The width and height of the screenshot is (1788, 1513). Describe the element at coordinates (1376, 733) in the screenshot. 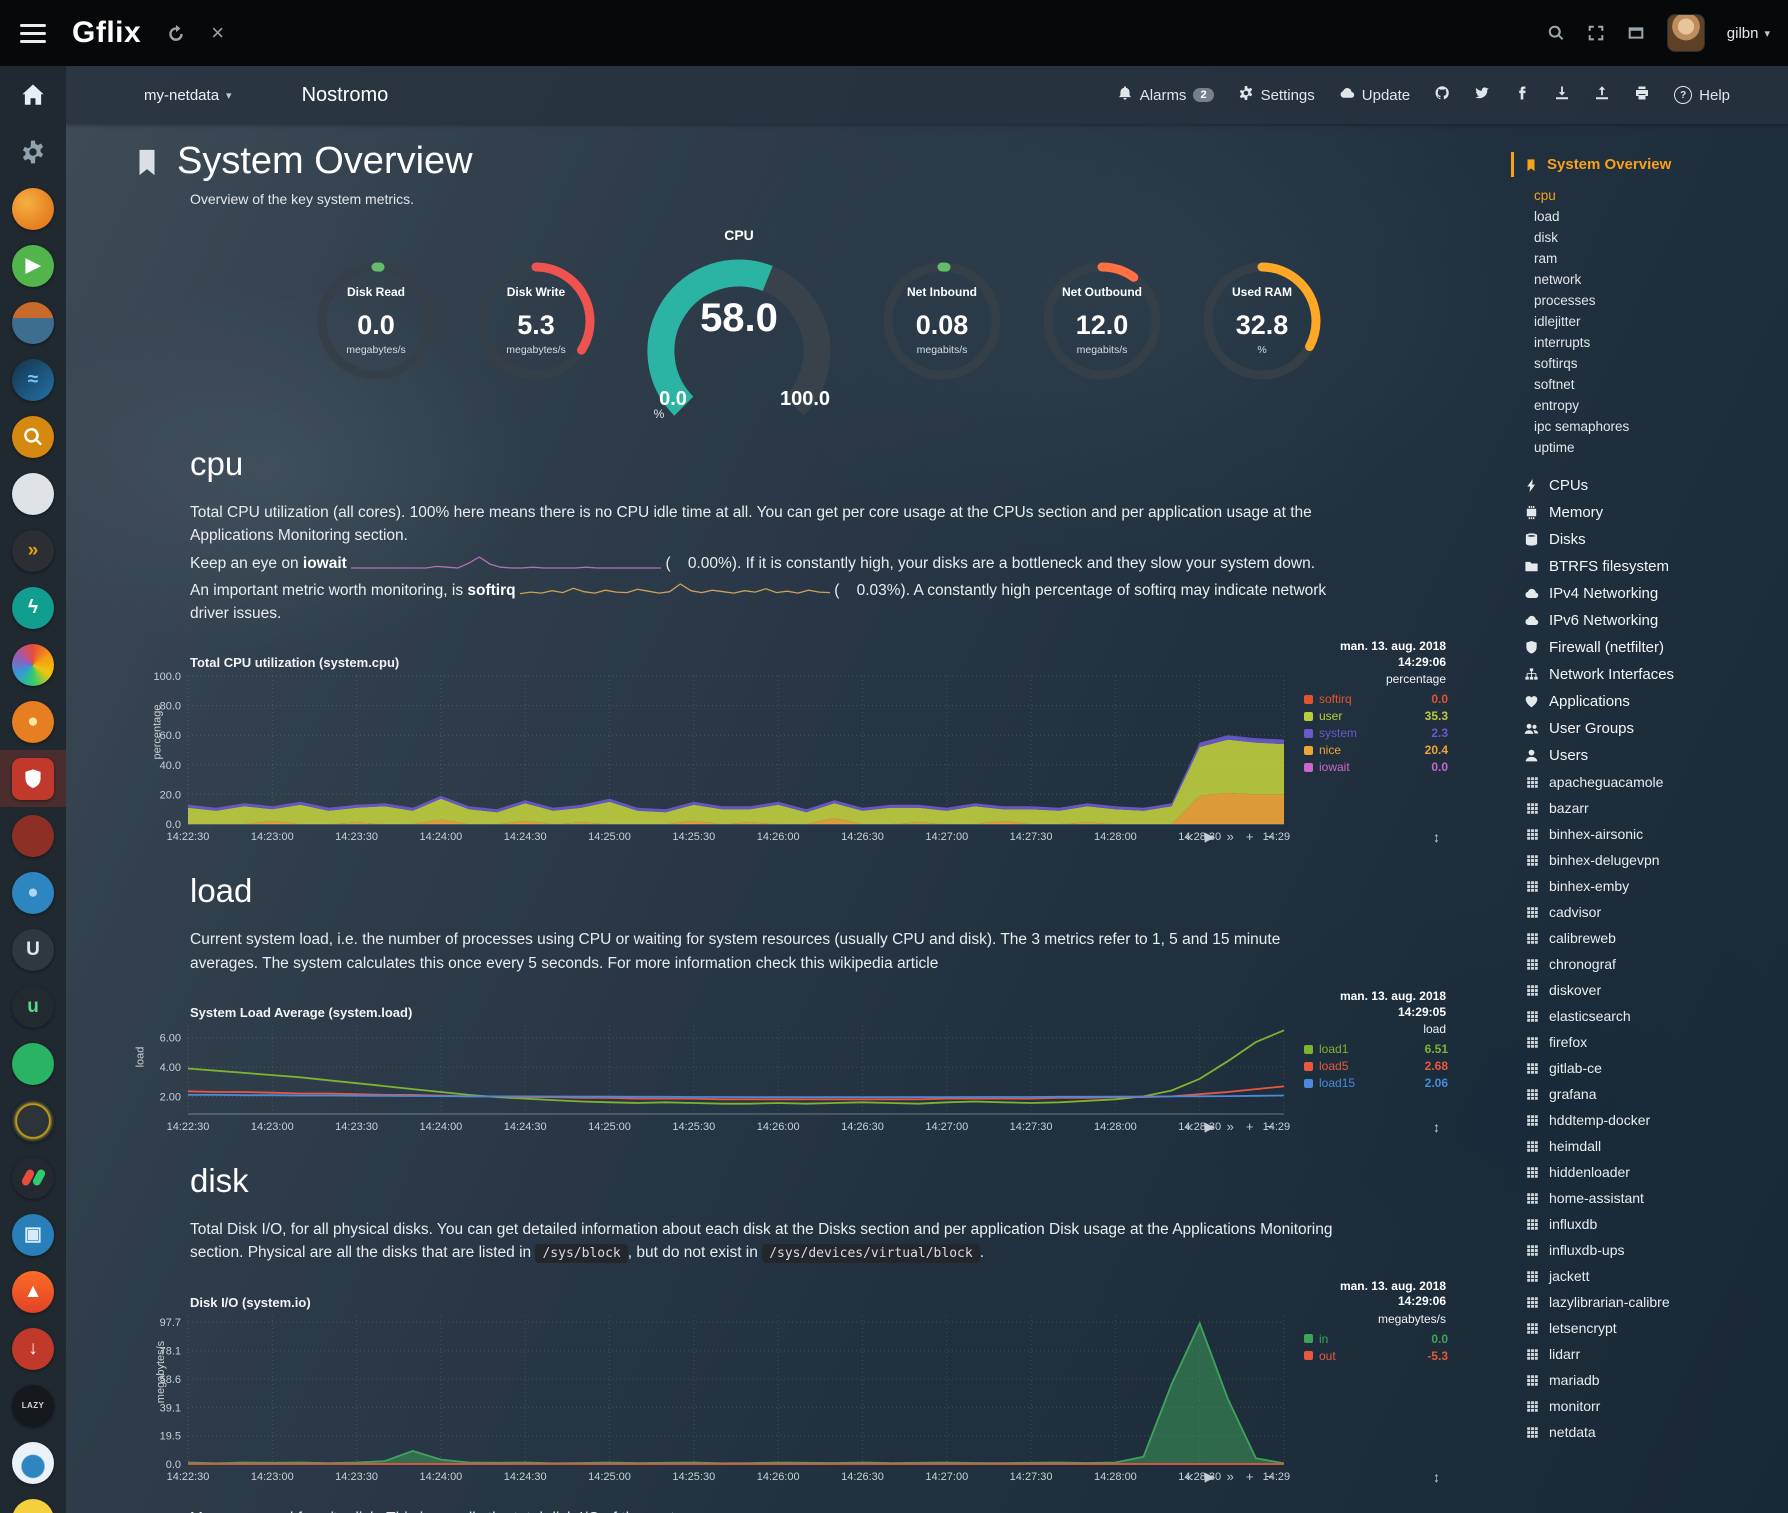

I see `legend-item-system: system 2.3` at that location.